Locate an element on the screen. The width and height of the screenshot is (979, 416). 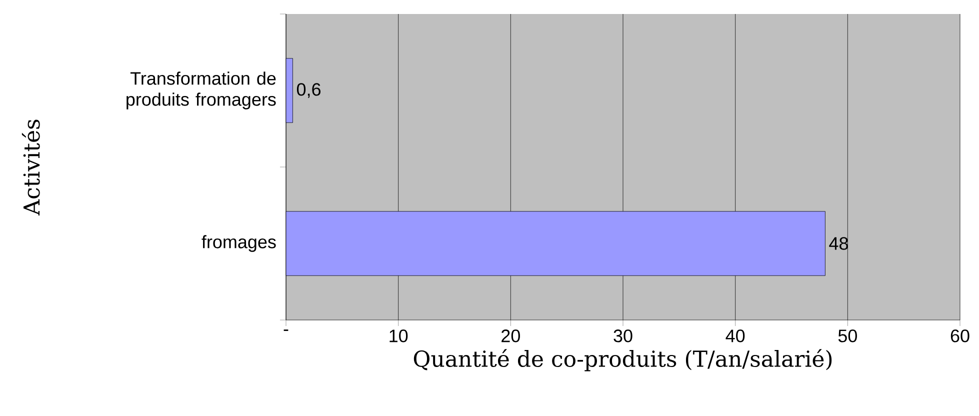
y-tick-label: Transformation de produits fromagers is located at coordinates (201, 91).